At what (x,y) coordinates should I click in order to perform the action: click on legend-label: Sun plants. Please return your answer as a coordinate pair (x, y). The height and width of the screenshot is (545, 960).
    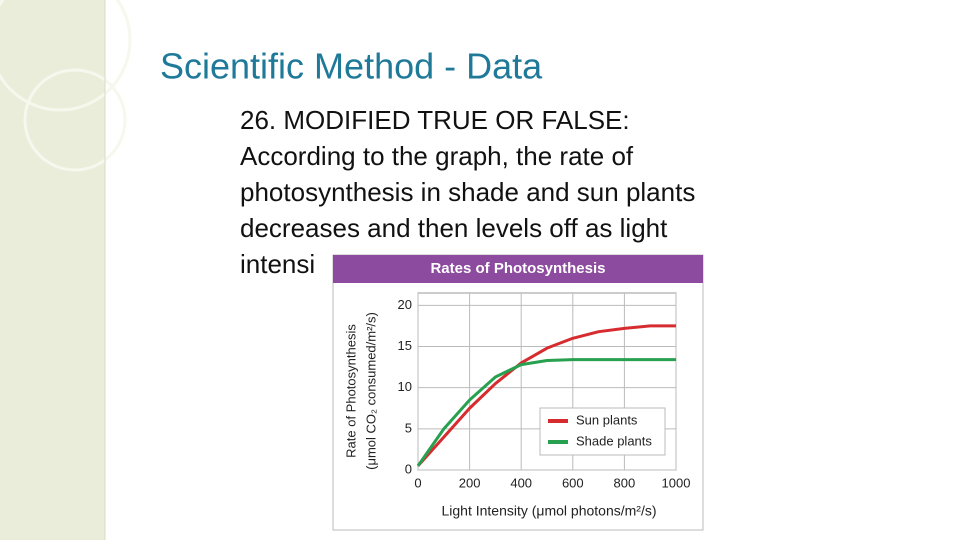
    Looking at the image, I should click on (607, 419).